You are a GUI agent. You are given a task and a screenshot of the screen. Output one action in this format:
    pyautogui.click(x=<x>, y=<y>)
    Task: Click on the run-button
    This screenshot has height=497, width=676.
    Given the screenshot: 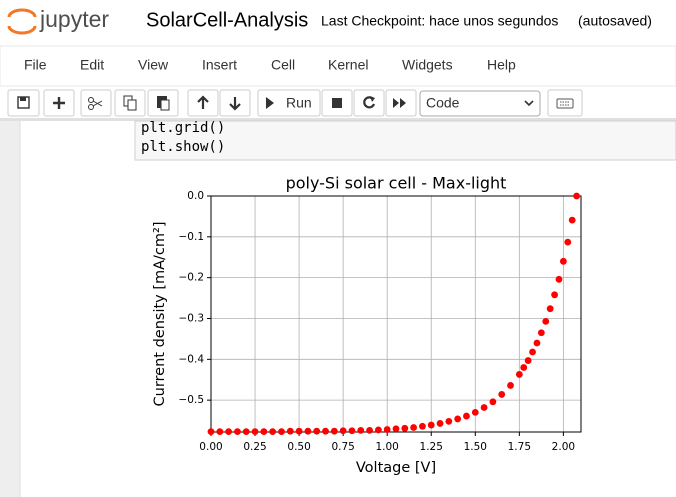 What is the action you would take?
    pyautogui.click(x=289, y=103)
    